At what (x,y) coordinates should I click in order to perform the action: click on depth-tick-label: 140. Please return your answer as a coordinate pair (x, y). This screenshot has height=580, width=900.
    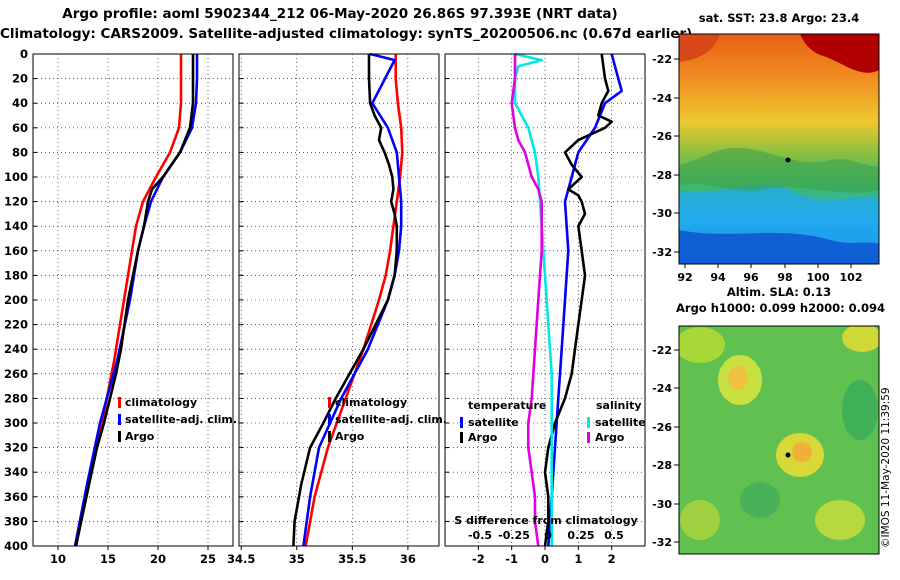
    Looking at the image, I should click on (16, 226).